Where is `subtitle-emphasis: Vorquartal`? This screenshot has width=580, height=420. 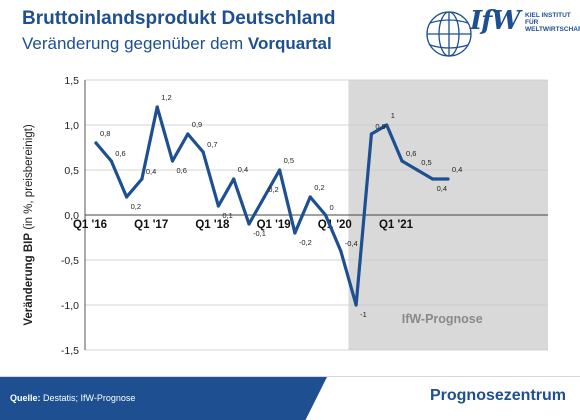 subtitle-emphasis: Vorquartal is located at coordinates (289, 43).